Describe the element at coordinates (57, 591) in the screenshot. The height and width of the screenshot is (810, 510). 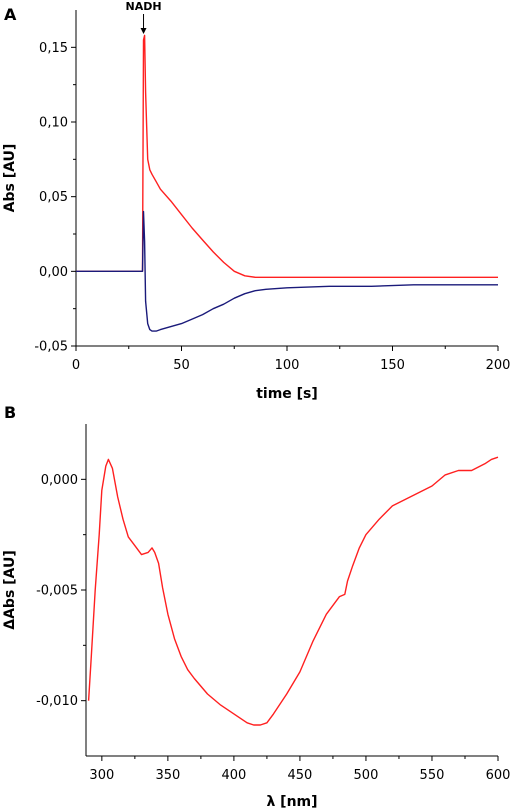
I see `y-tick-label: -0,005` at that location.